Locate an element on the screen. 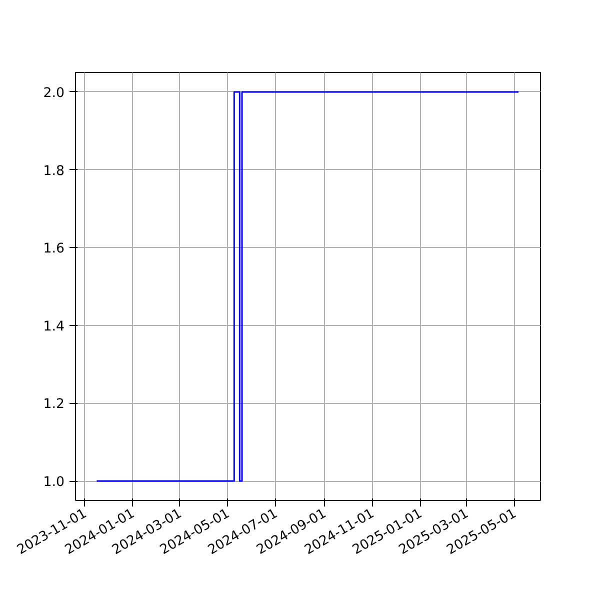  y-tick-label: 1.8 is located at coordinates (54, 171).